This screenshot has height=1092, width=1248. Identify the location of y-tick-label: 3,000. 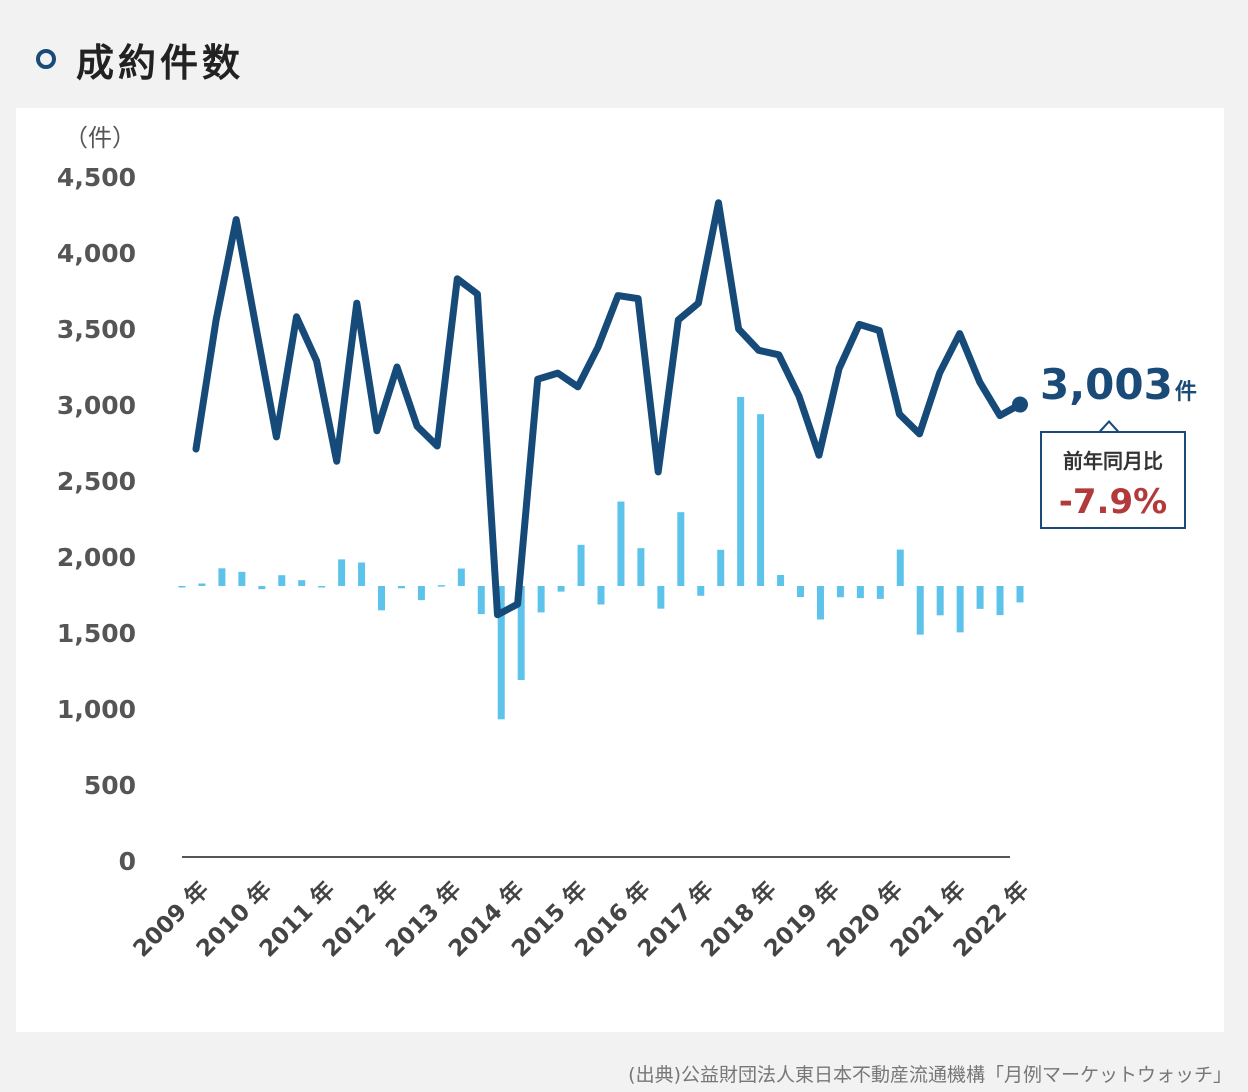
(96, 405).